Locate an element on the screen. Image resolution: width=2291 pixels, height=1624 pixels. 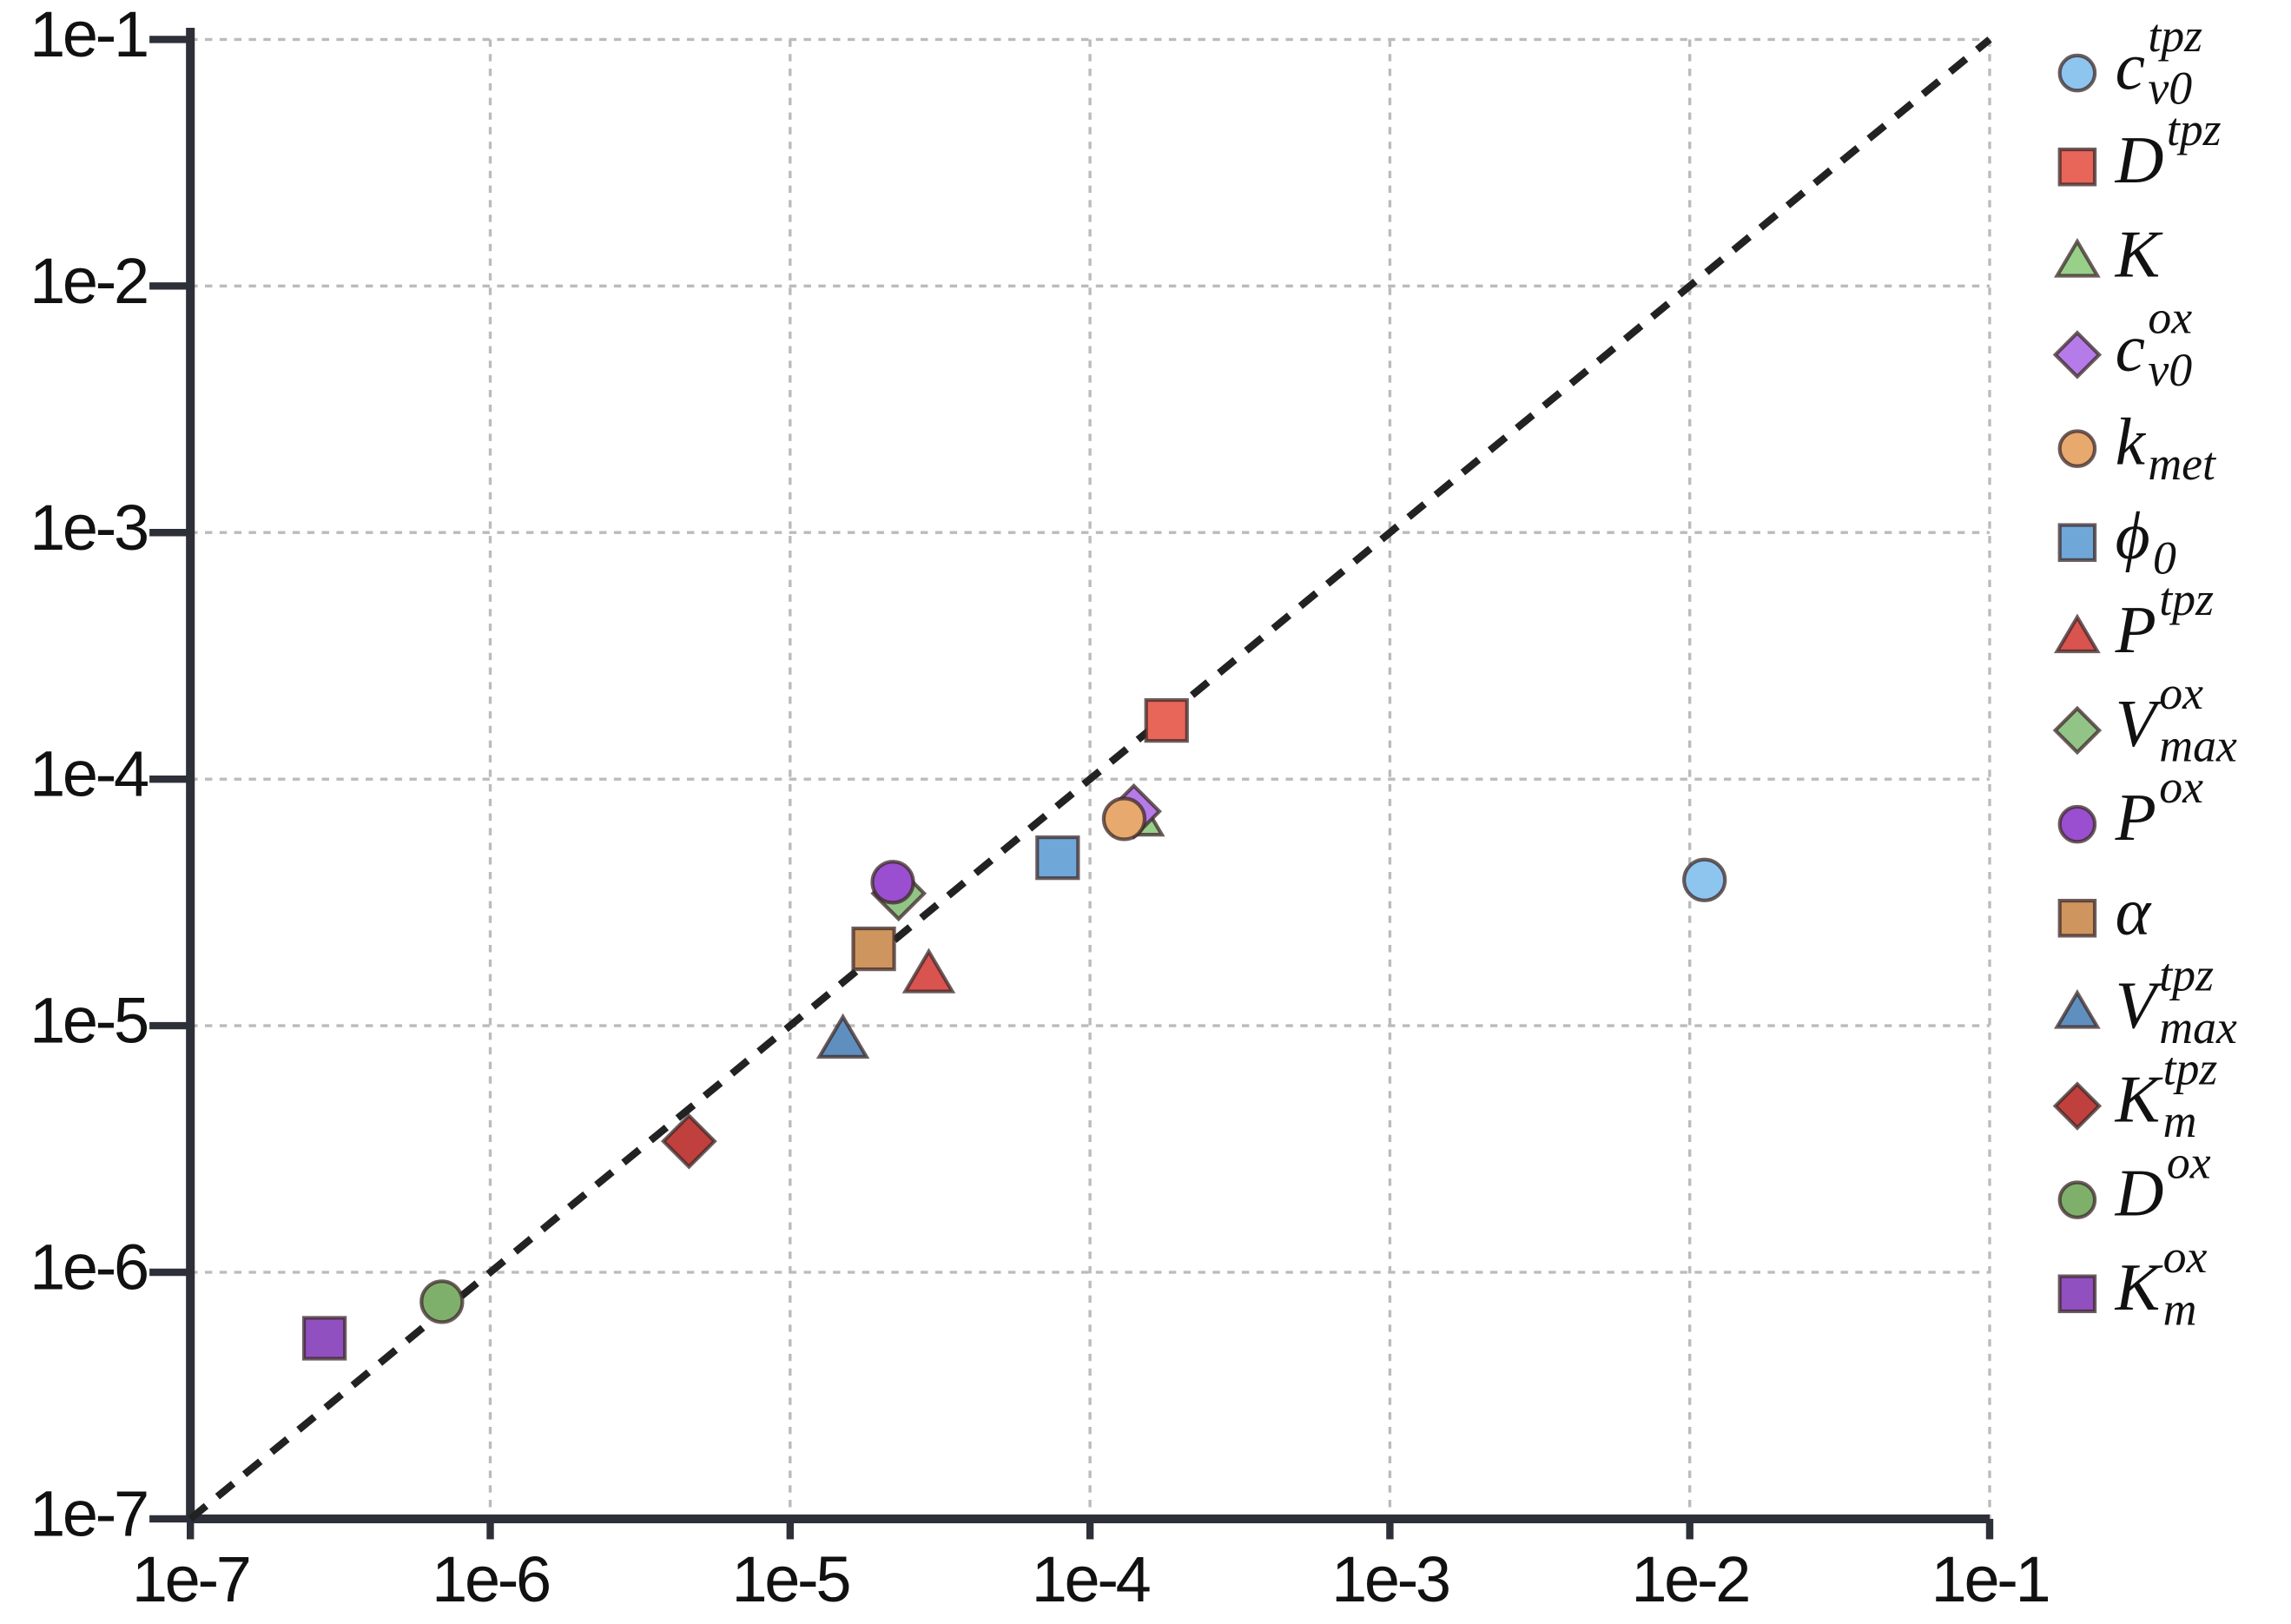
legend-name: ϕ is located at coordinates (2133, 535).